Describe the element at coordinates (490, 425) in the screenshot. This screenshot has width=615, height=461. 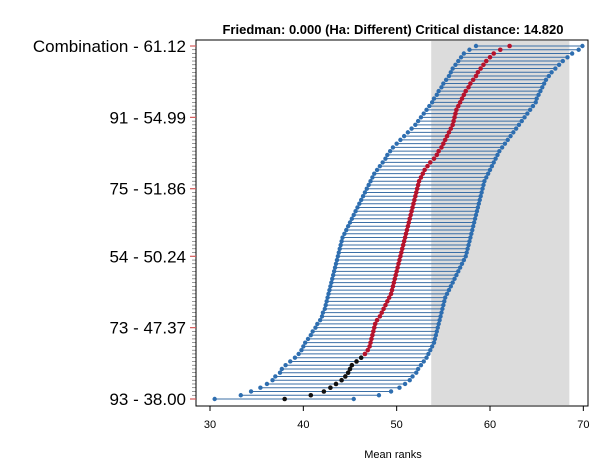
I see `x-tick-label: 60` at that location.